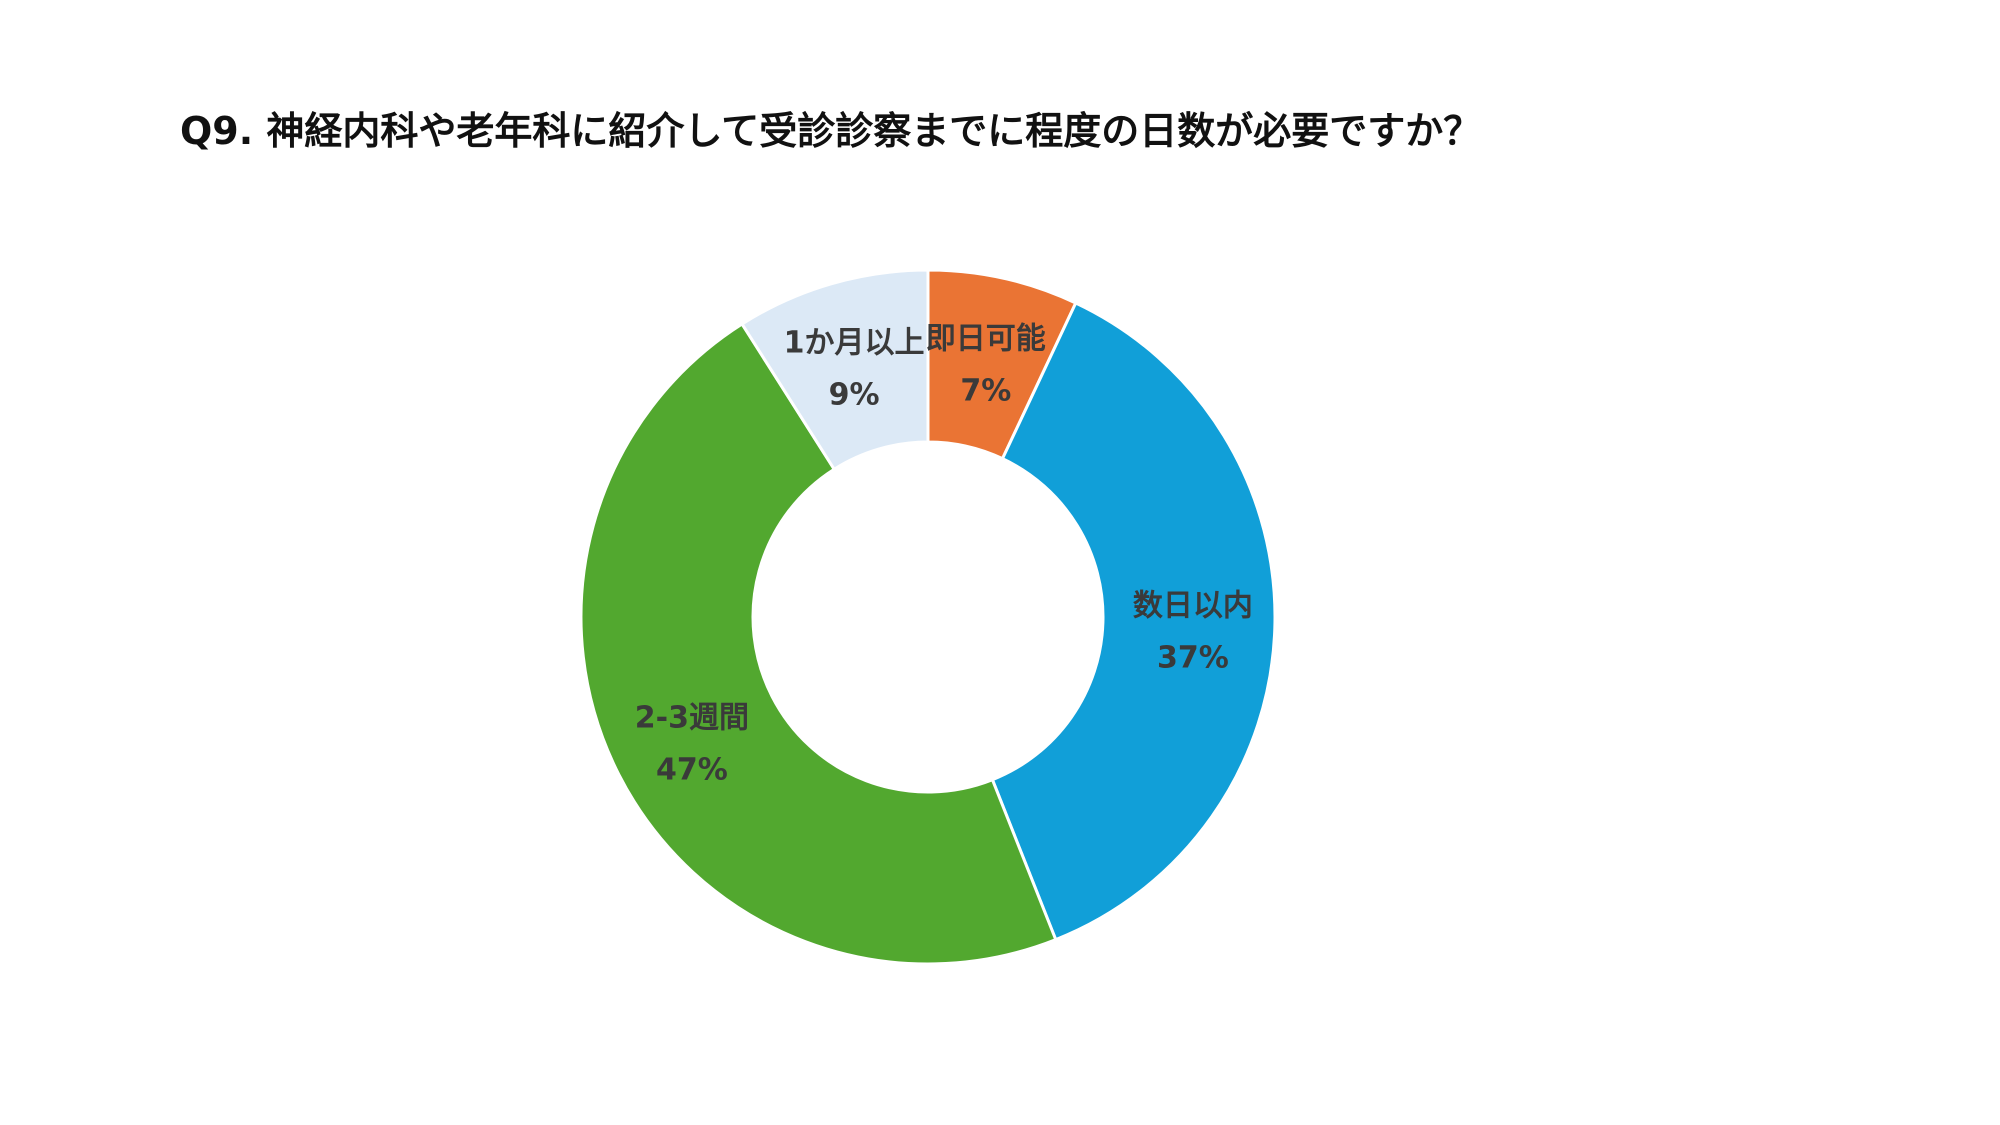  Describe the element at coordinates (986, 338) in the screenshot. I see `slice-label-0: 即日可能` at that location.